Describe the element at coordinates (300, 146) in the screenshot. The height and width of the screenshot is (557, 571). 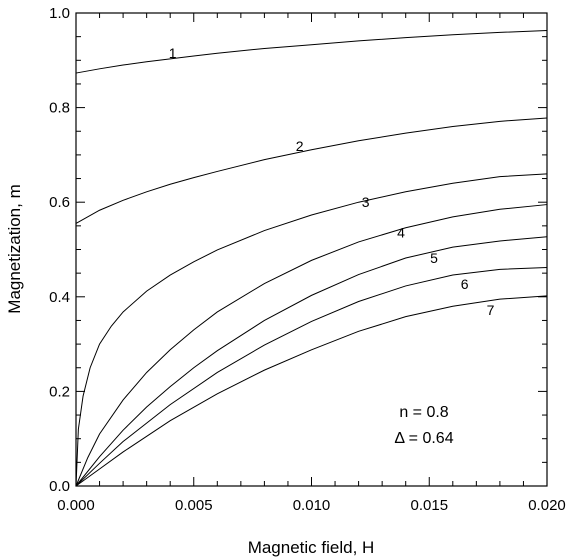
I see `series-label-2: 2` at that location.